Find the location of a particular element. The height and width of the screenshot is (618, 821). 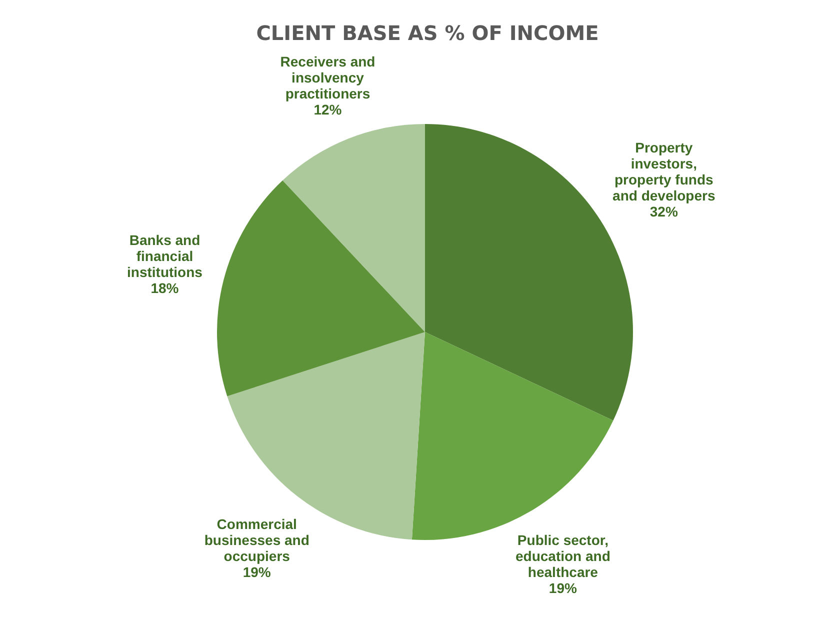

slice-label: Banks and financial institutions is located at coordinates (165, 256).